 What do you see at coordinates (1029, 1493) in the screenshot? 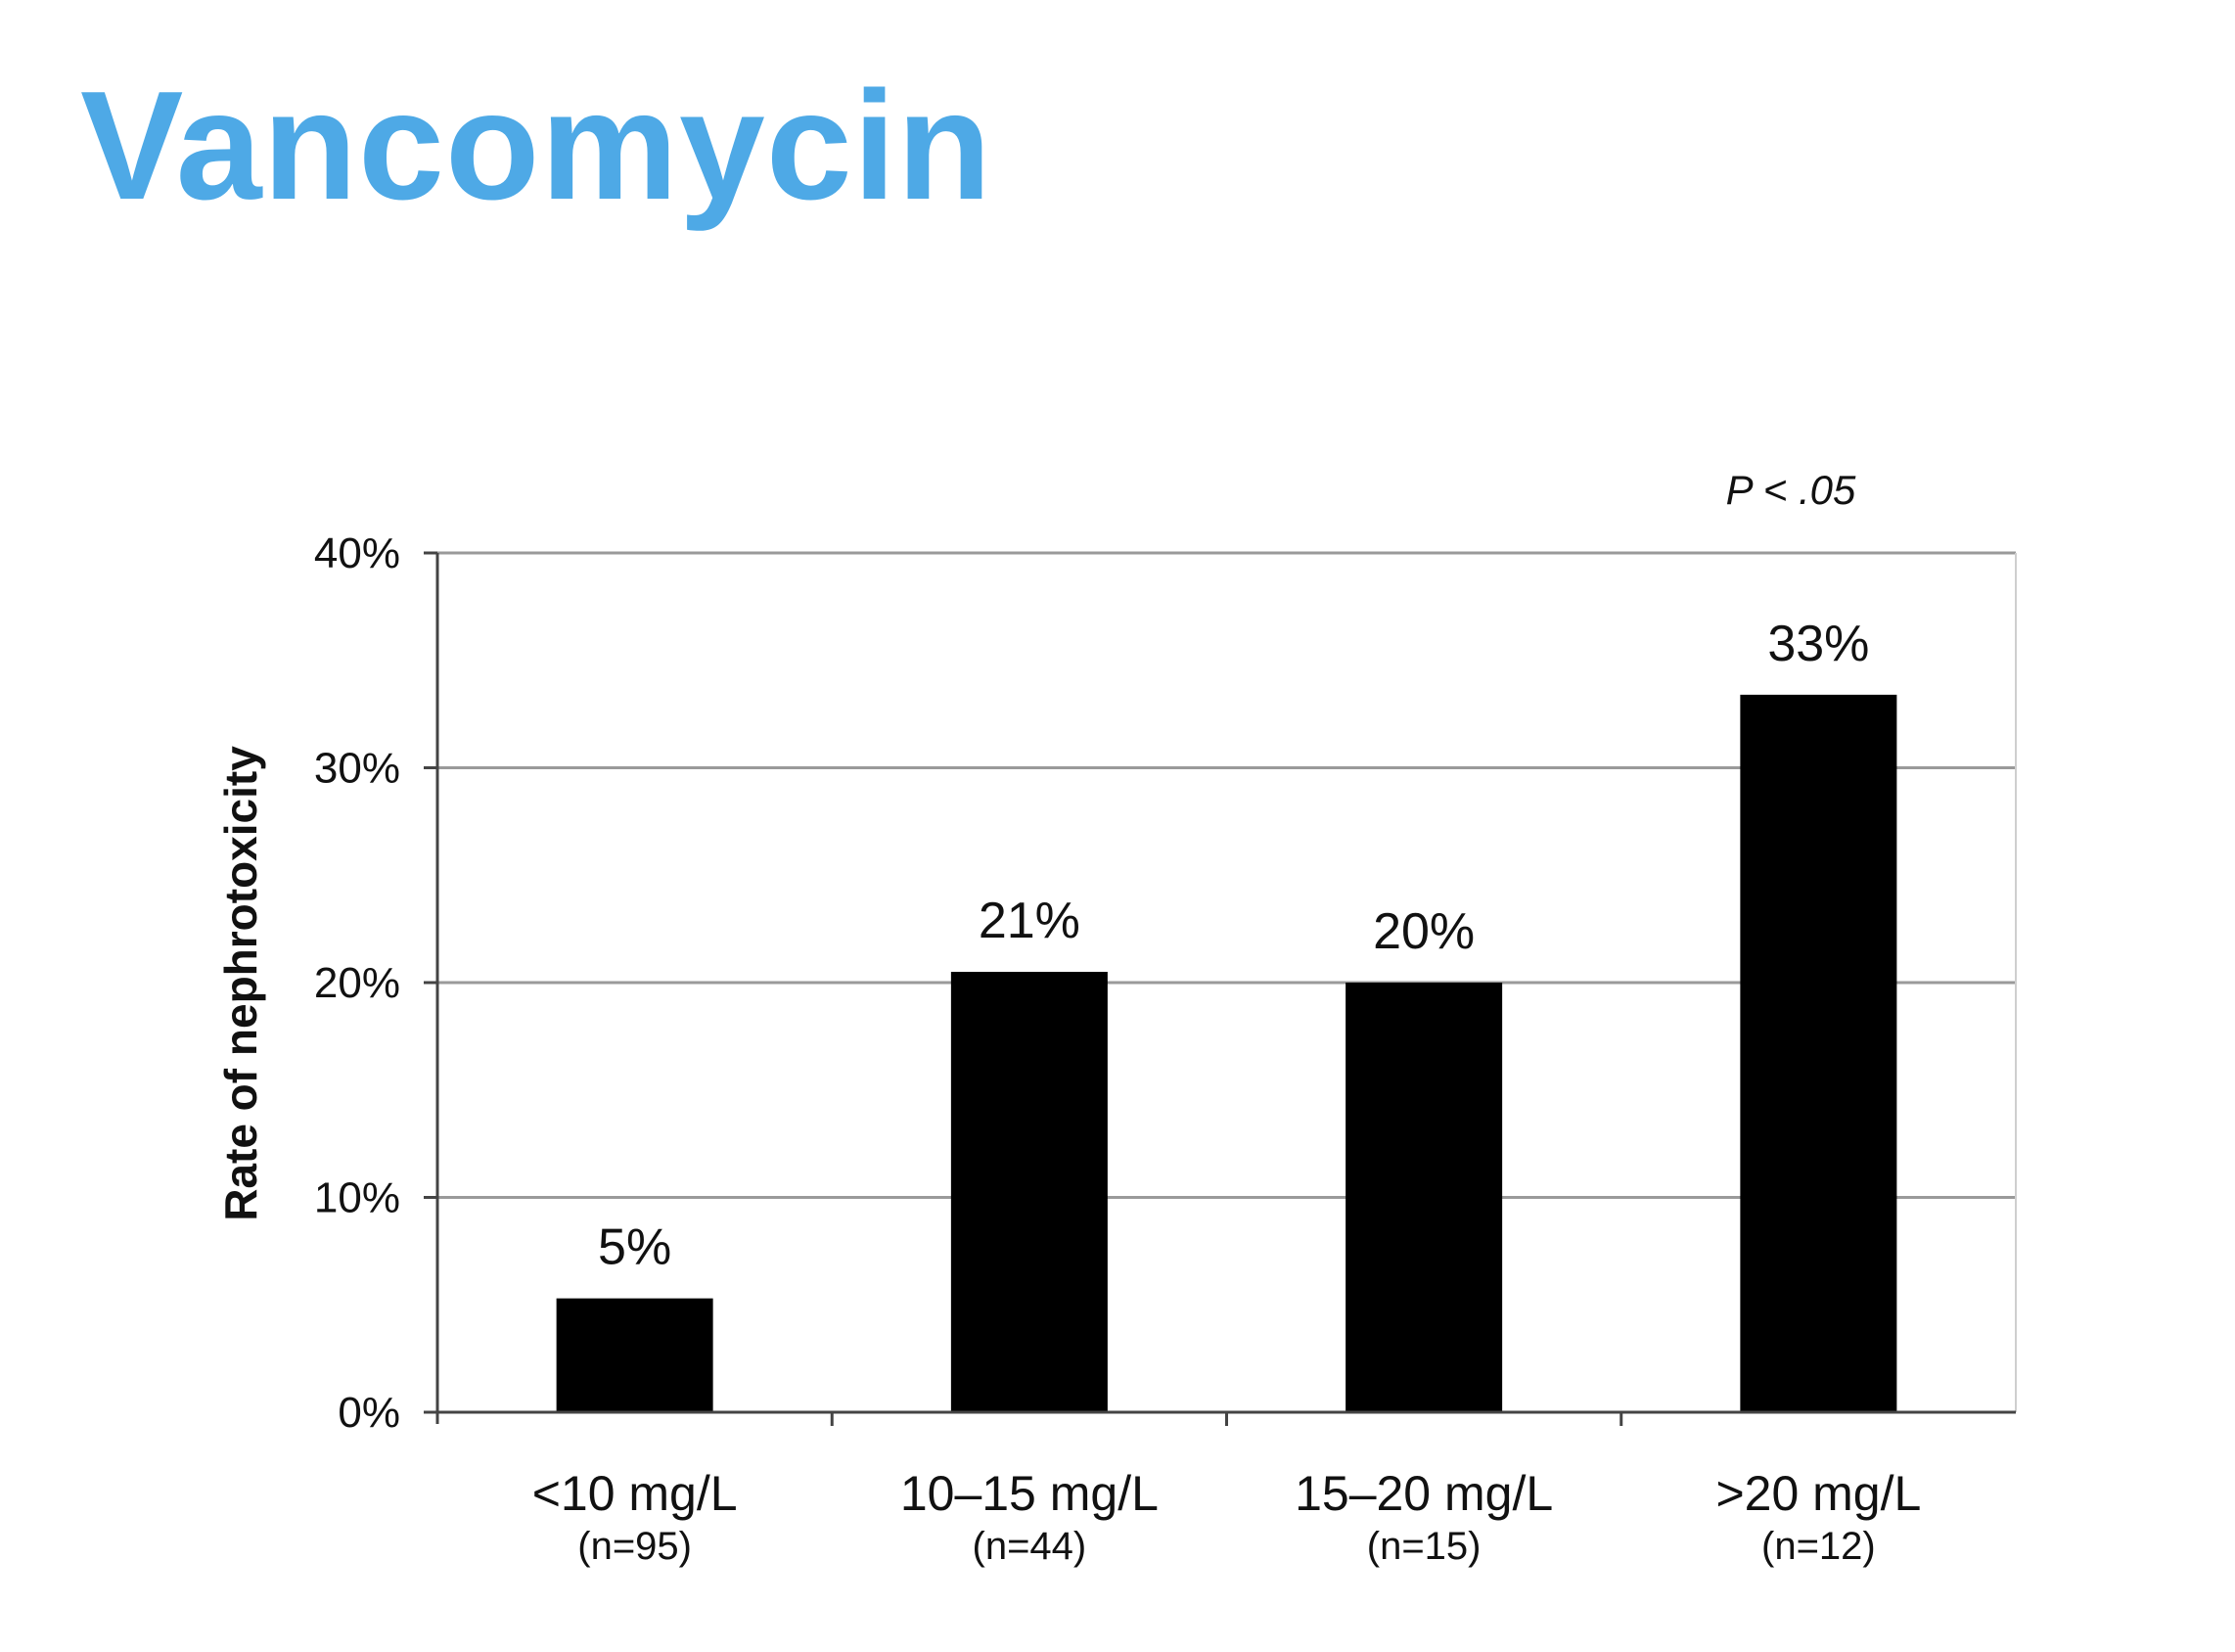
I see `x-category-label: 10–15 mg/L` at bounding box center [1029, 1493].